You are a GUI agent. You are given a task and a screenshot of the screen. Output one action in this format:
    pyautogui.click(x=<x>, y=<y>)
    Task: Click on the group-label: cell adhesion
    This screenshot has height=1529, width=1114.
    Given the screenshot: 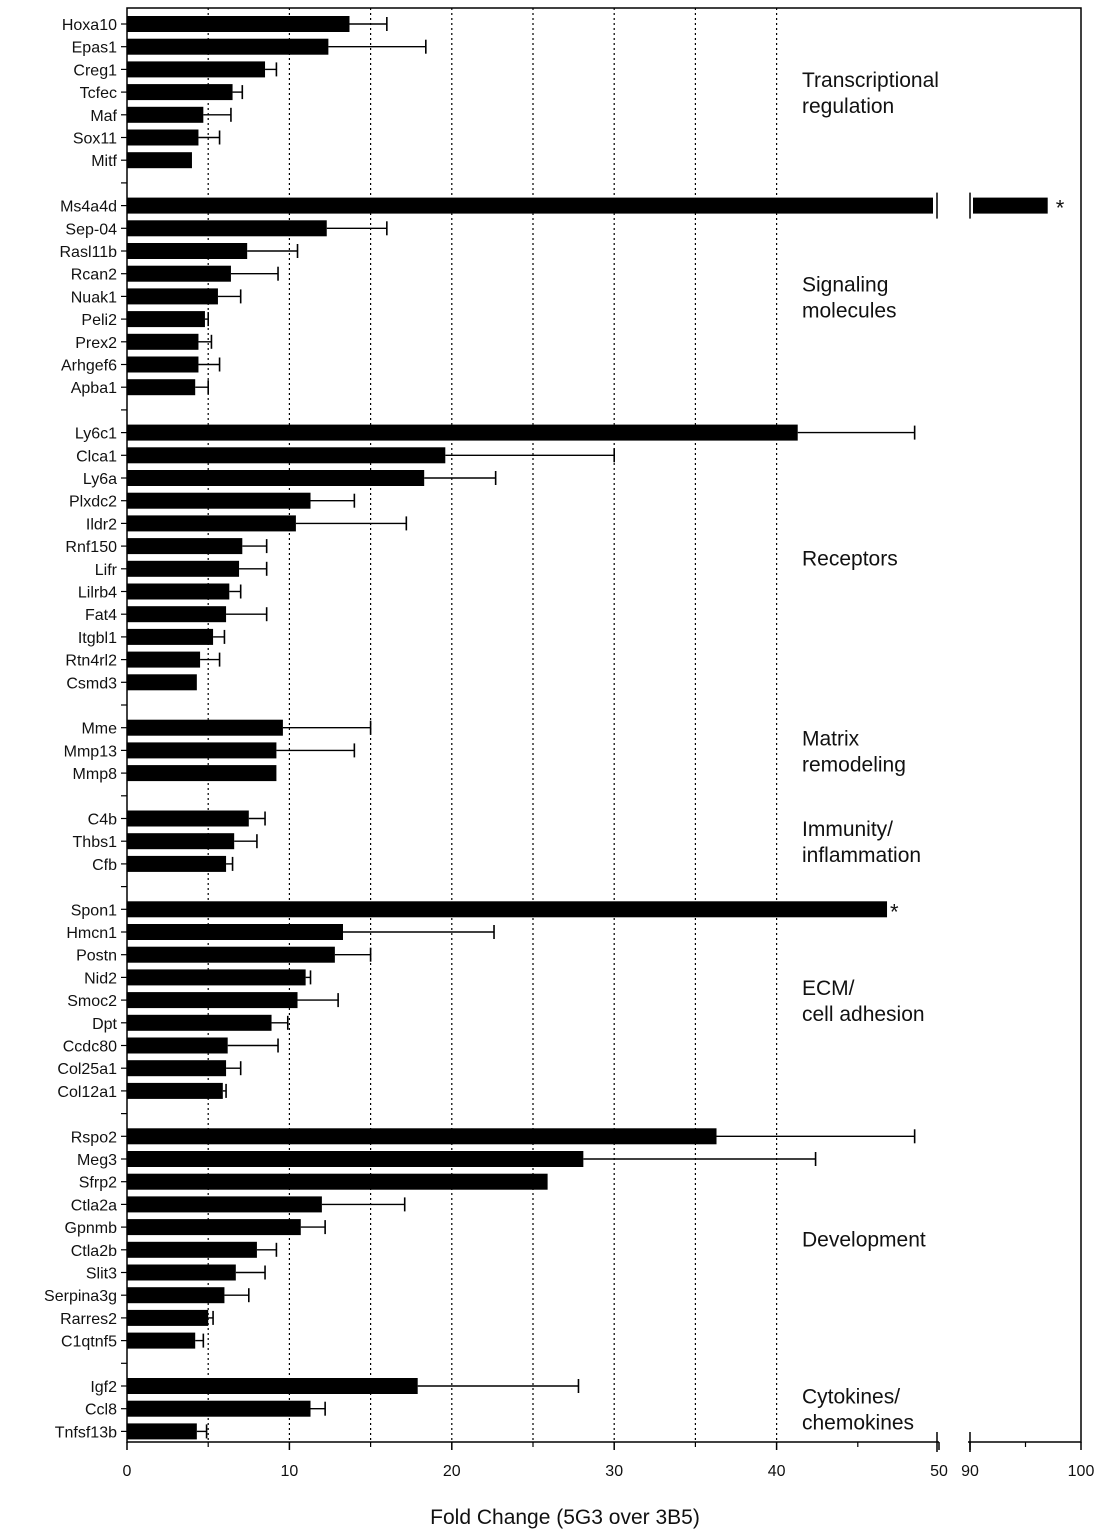 What is the action you would take?
    pyautogui.click(x=863, y=1014)
    